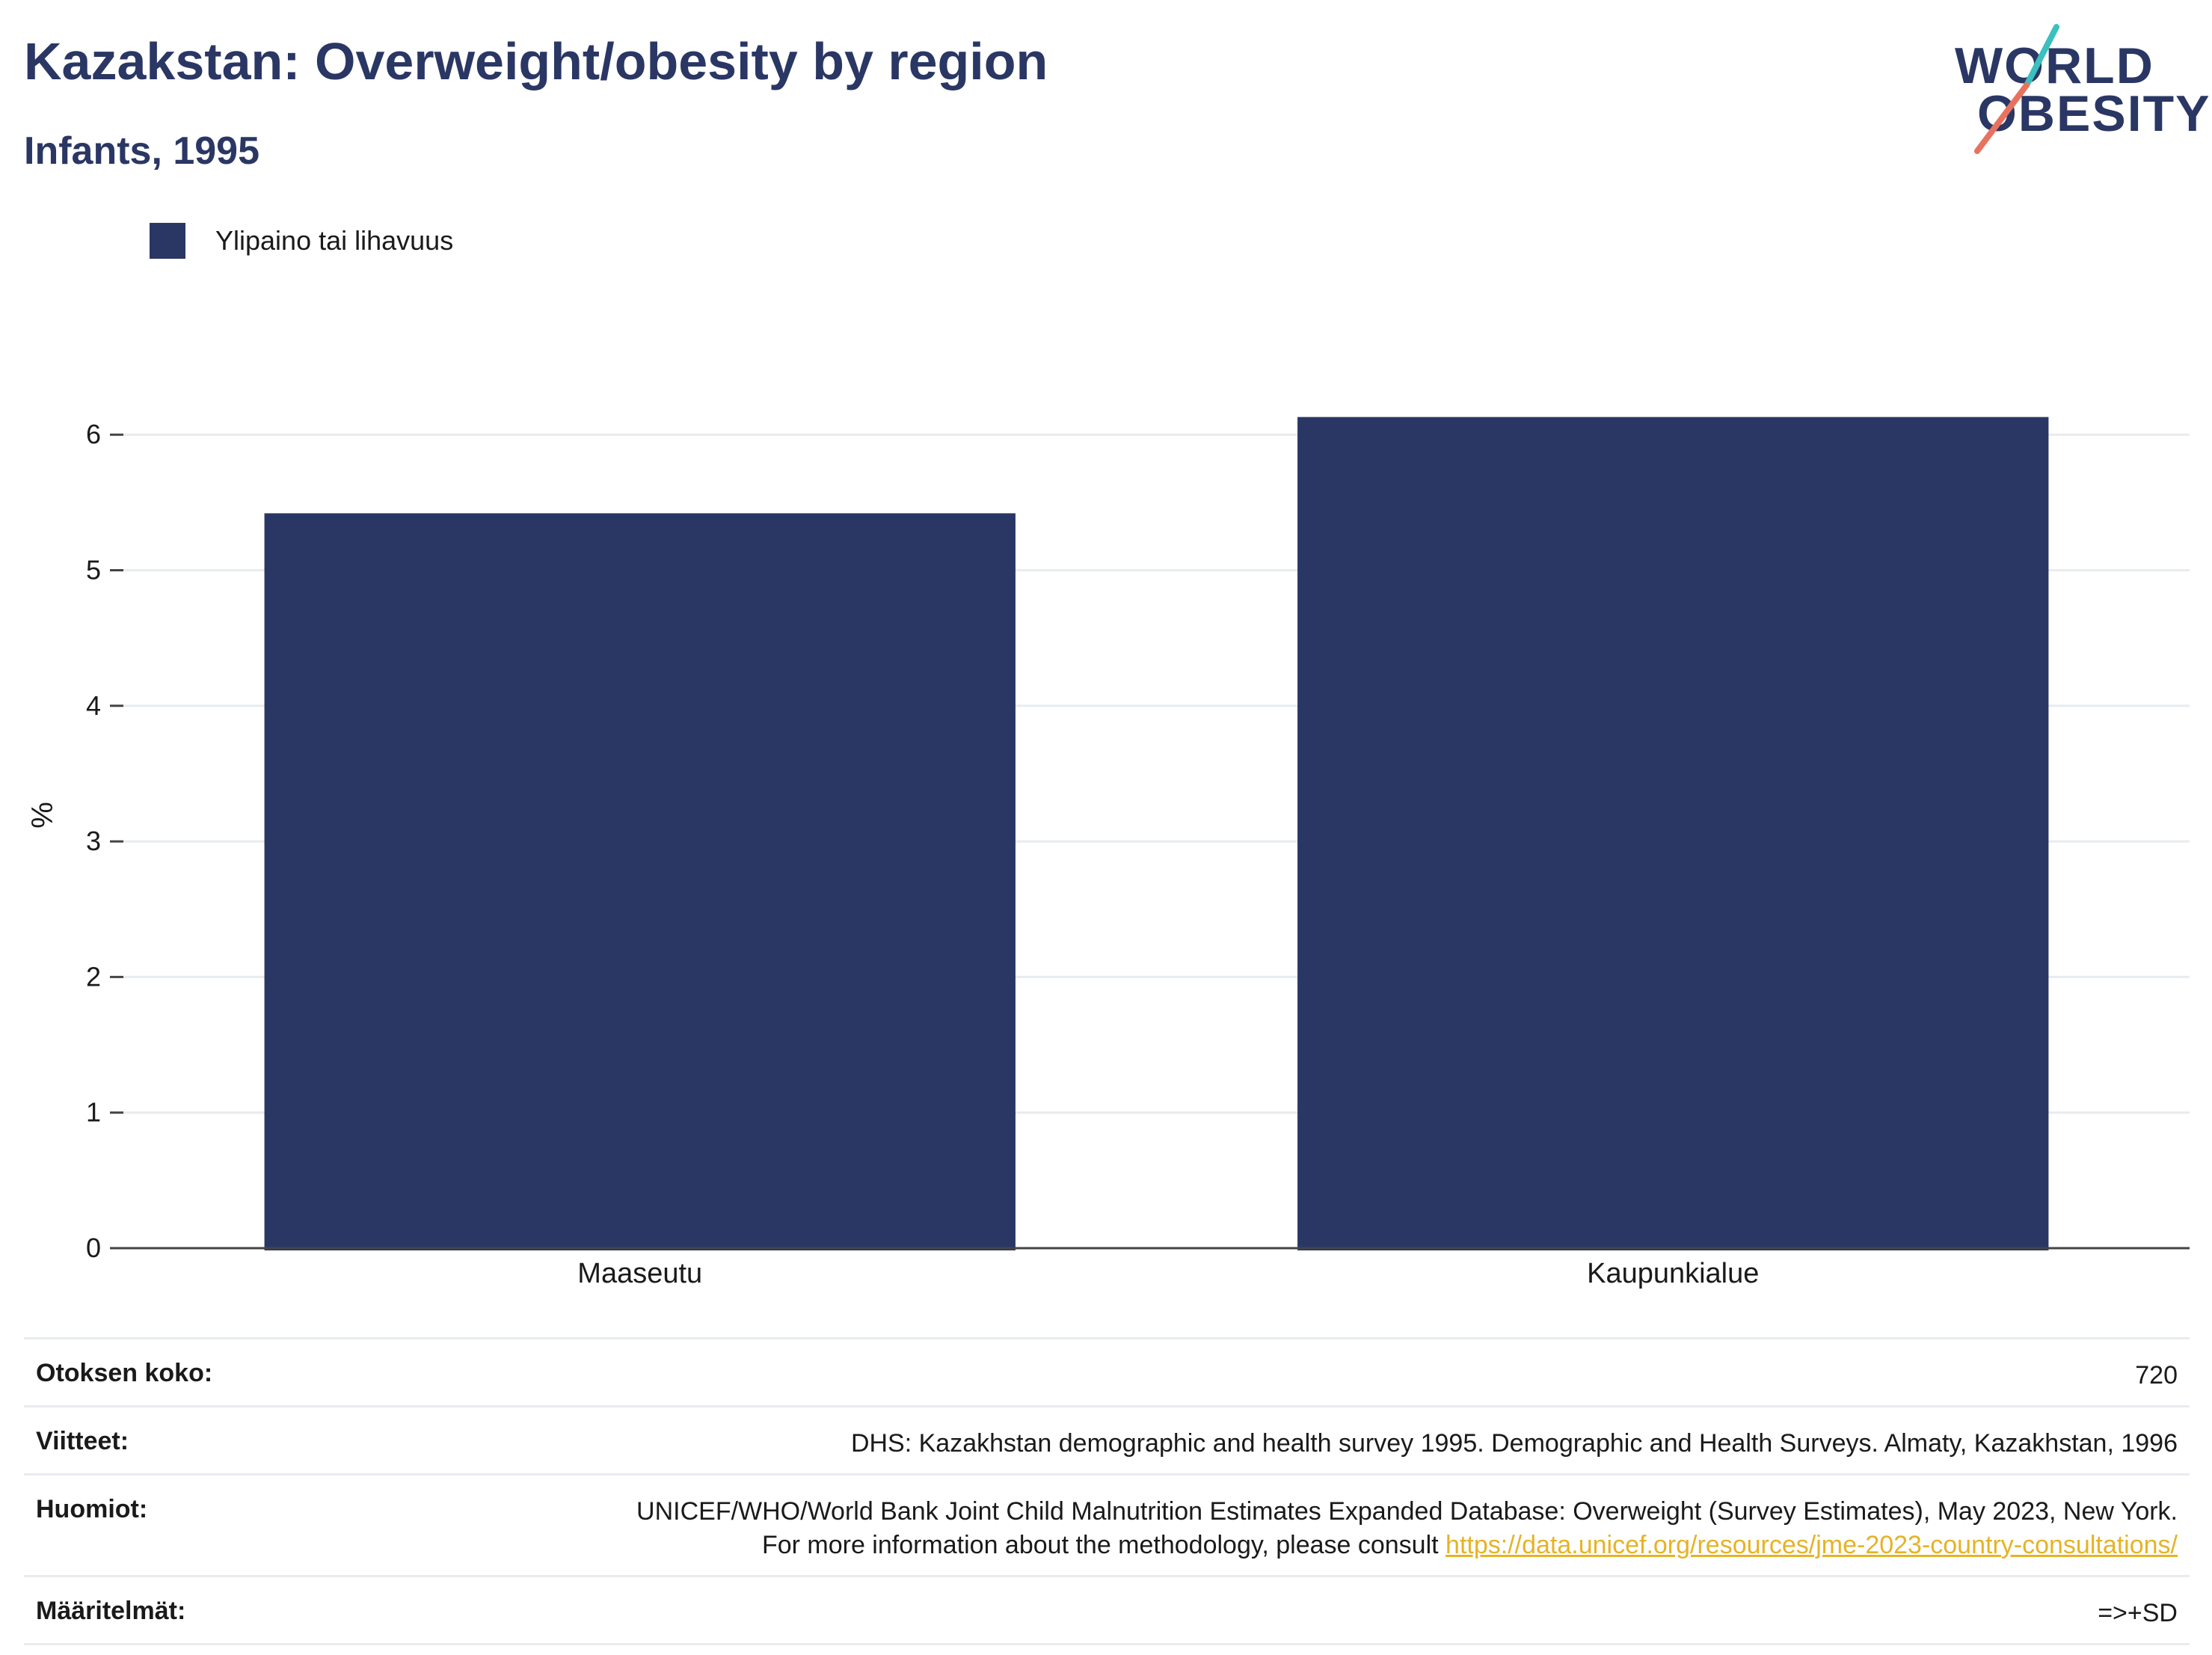 The width and height of the screenshot is (2212, 1655). I want to click on notes-label: Huomiot:, so click(92, 1509).